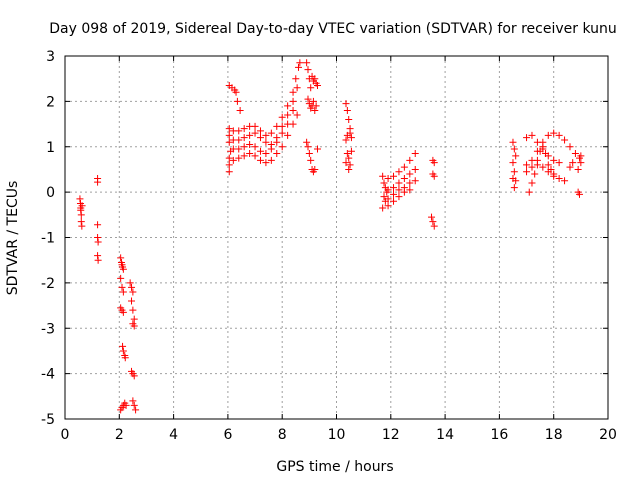 The image size is (640, 484). What do you see at coordinates (50, 148) in the screenshot?
I see `y-tick-label: 1` at bounding box center [50, 148].